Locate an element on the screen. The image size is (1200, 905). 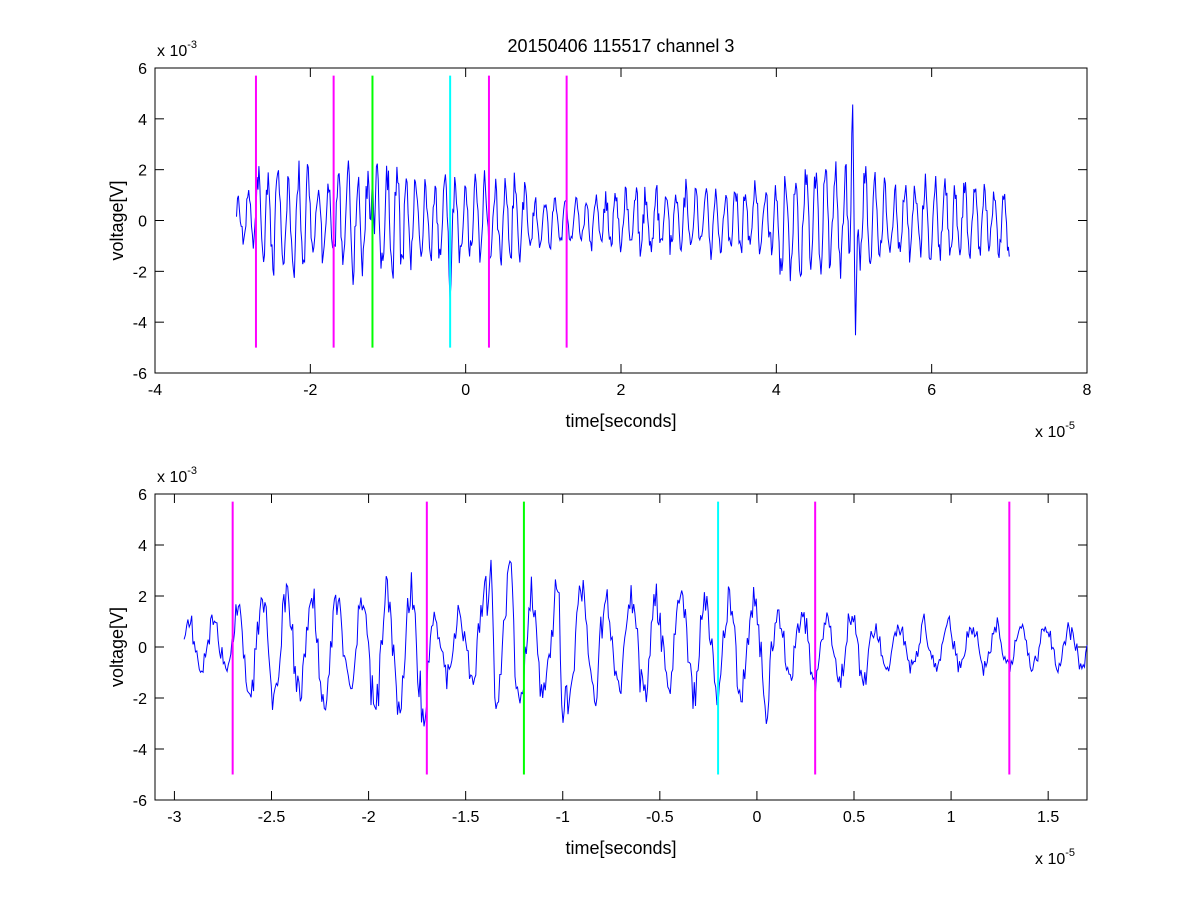
chart1-xtick-label: 8 is located at coordinates (1087, 390).